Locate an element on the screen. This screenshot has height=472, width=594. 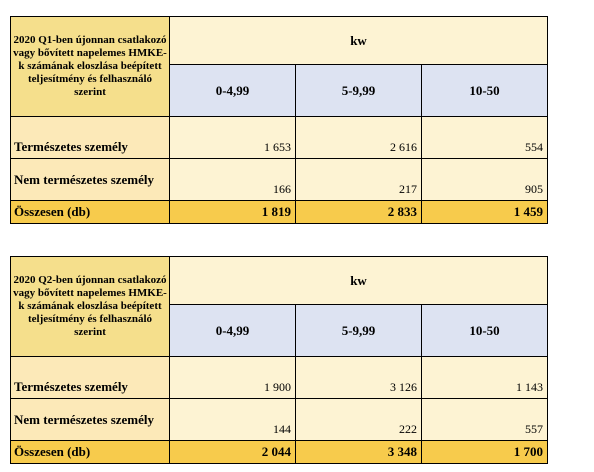
table-row: Nem természetes személy 144 222 557 is located at coordinates (279, 419).